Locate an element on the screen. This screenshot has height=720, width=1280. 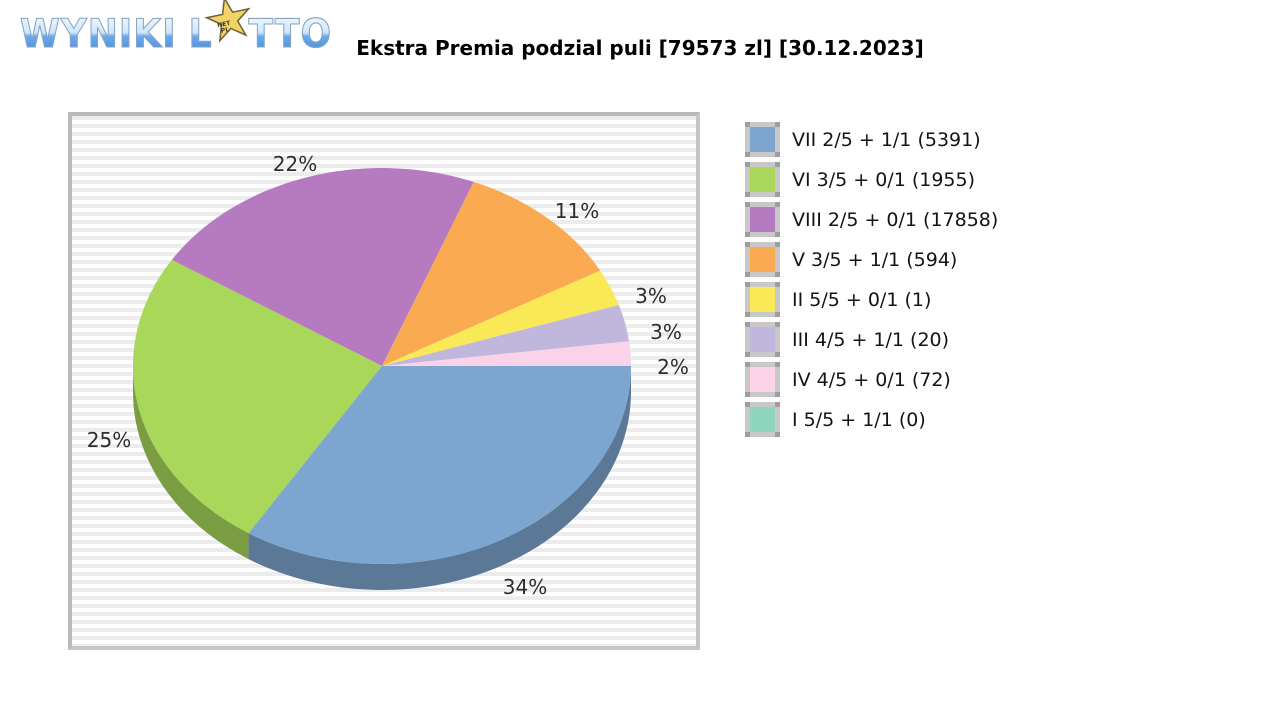
legend-item-I: I 5/5 + 1/1 (0) is located at coordinates (871, 419).